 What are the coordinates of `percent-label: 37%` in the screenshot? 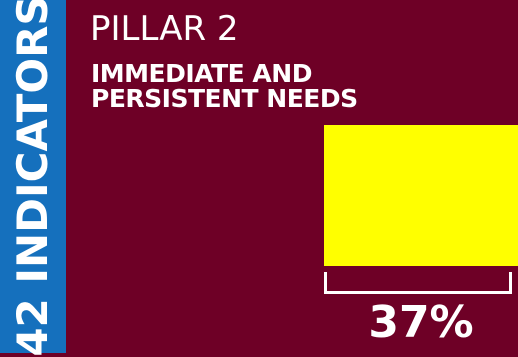 It's located at (421, 322).